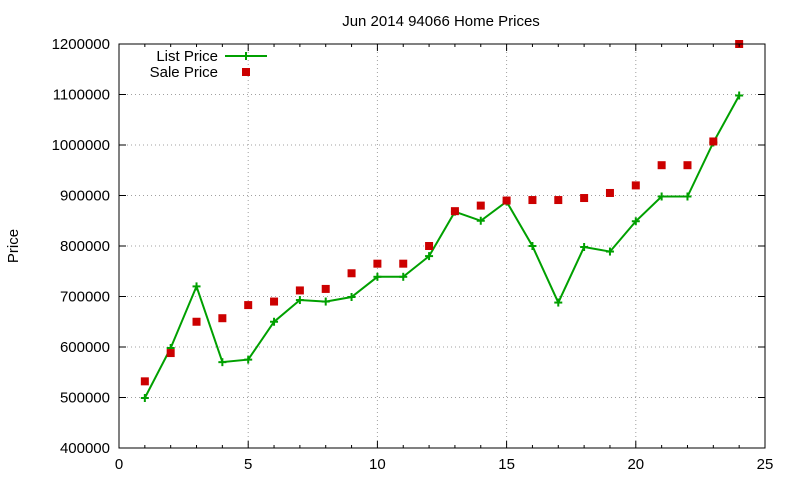  I want to click on x-tick-label: 10, so click(377, 464).